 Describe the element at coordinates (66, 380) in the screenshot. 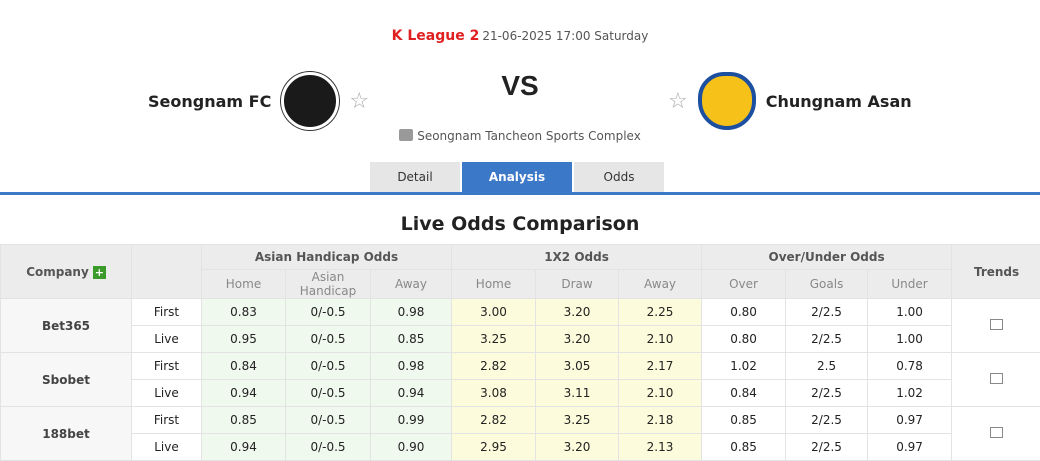

I see `company-name: Sbobet` at that location.